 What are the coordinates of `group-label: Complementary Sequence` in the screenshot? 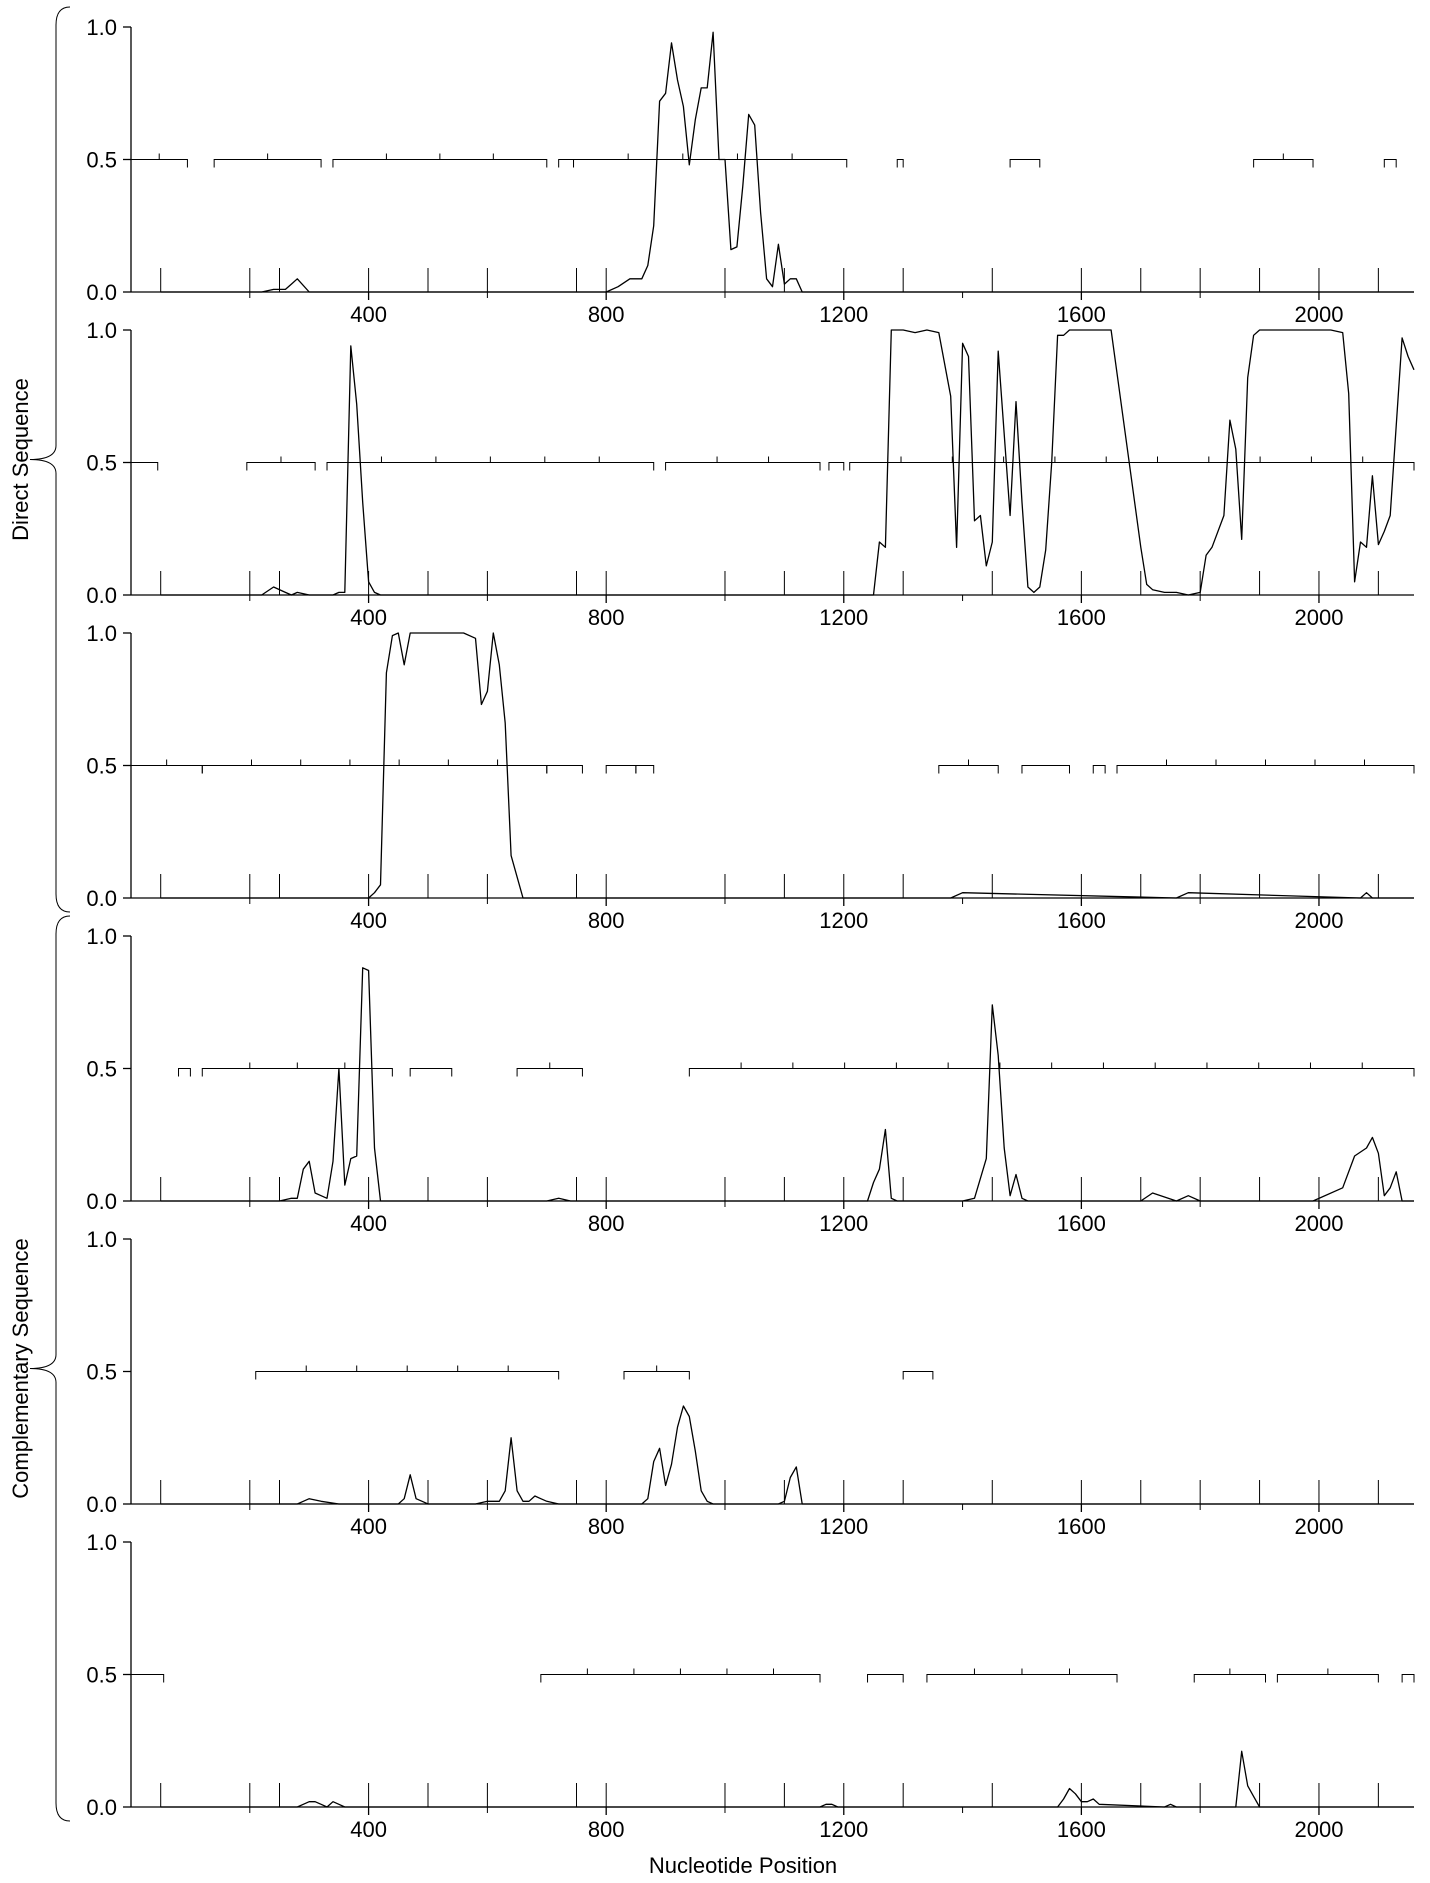 It's located at (20, 1368).